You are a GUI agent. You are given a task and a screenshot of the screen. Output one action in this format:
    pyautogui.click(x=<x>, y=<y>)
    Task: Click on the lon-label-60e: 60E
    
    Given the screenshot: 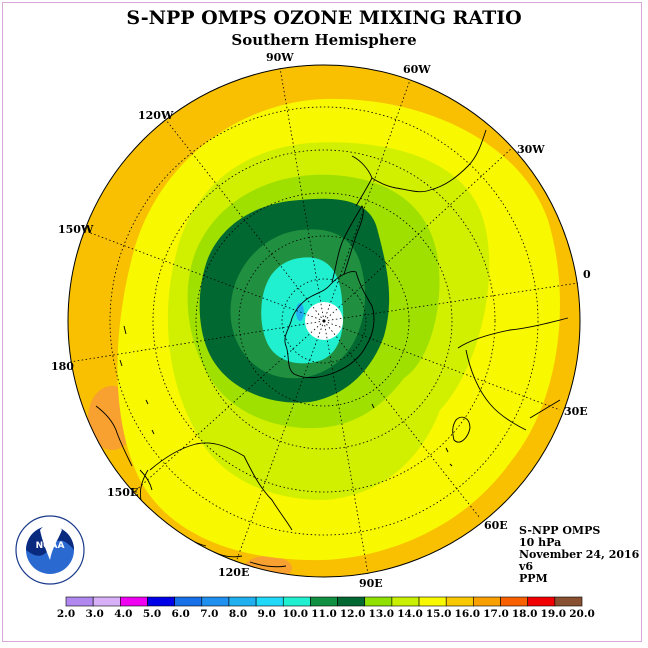 What is the action you would take?
    pyautogui.click(x=496, y=525)
    